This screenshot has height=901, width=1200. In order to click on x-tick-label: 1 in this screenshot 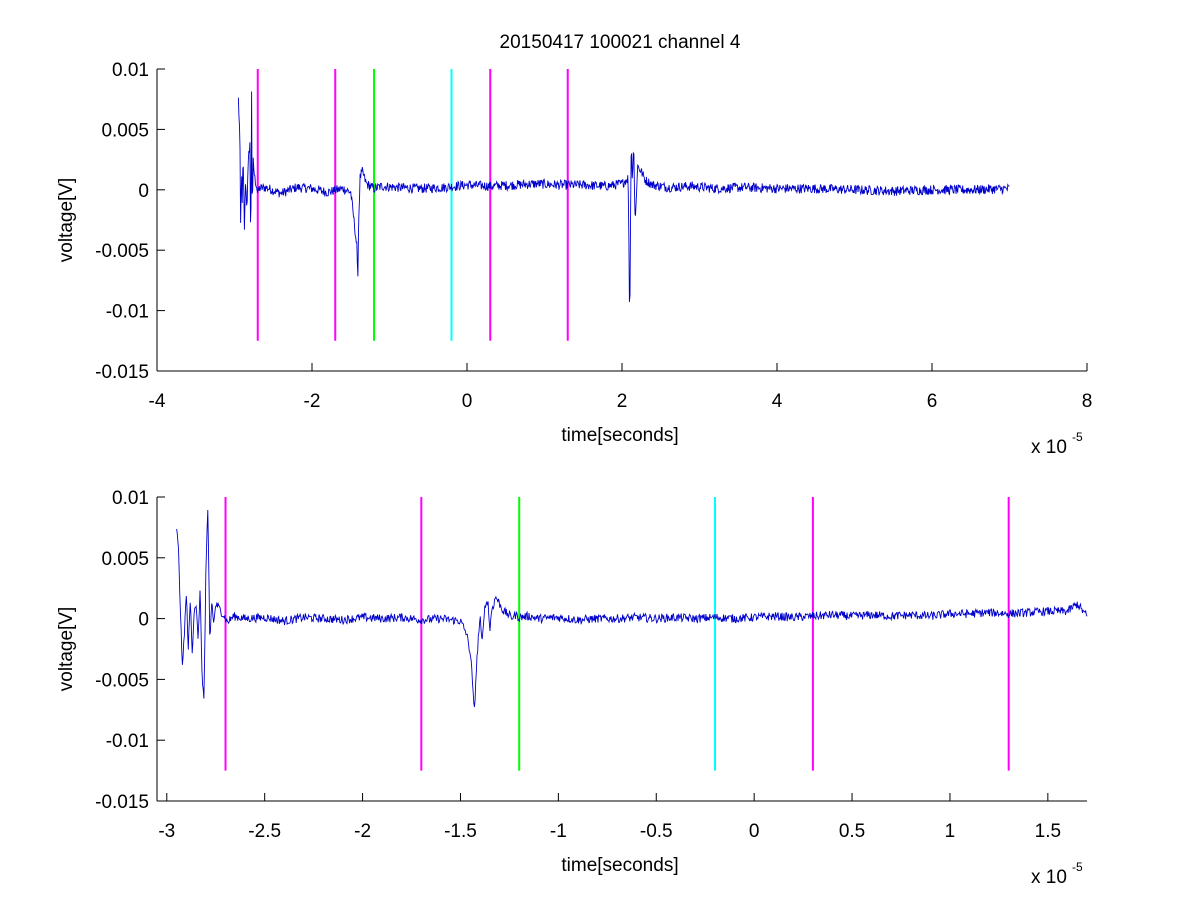, I will do `click(950, 831)`.